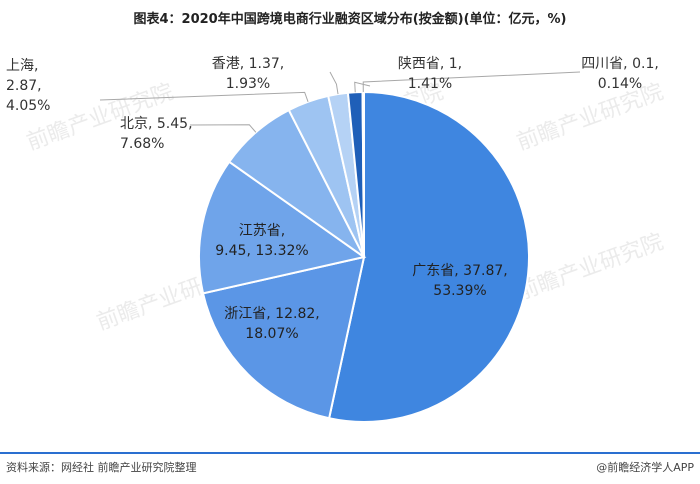 The height and width of the screenshot is (484, 700). What do you see at coordinates (340, 102) in the screenshot?
I see `leader-lines` at bounding box center [340, 102].